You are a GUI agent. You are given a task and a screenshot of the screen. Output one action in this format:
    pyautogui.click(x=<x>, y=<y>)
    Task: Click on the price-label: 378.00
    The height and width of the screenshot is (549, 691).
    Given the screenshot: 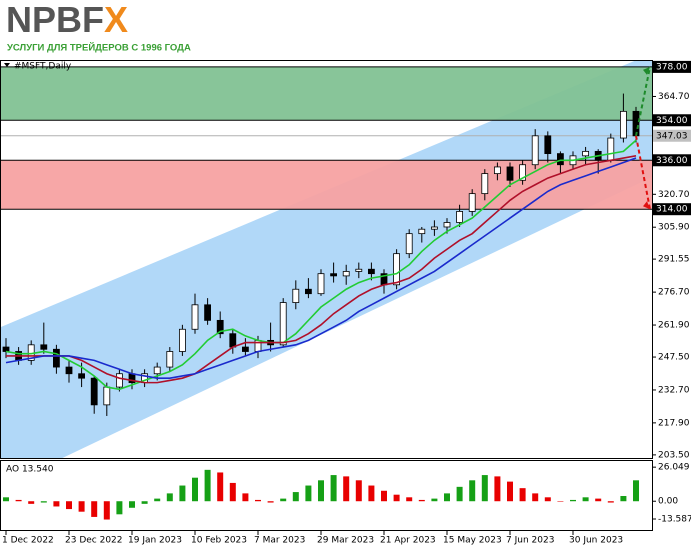 What is the action you would take?
    pyautogui.click(x=672, y=67)
    